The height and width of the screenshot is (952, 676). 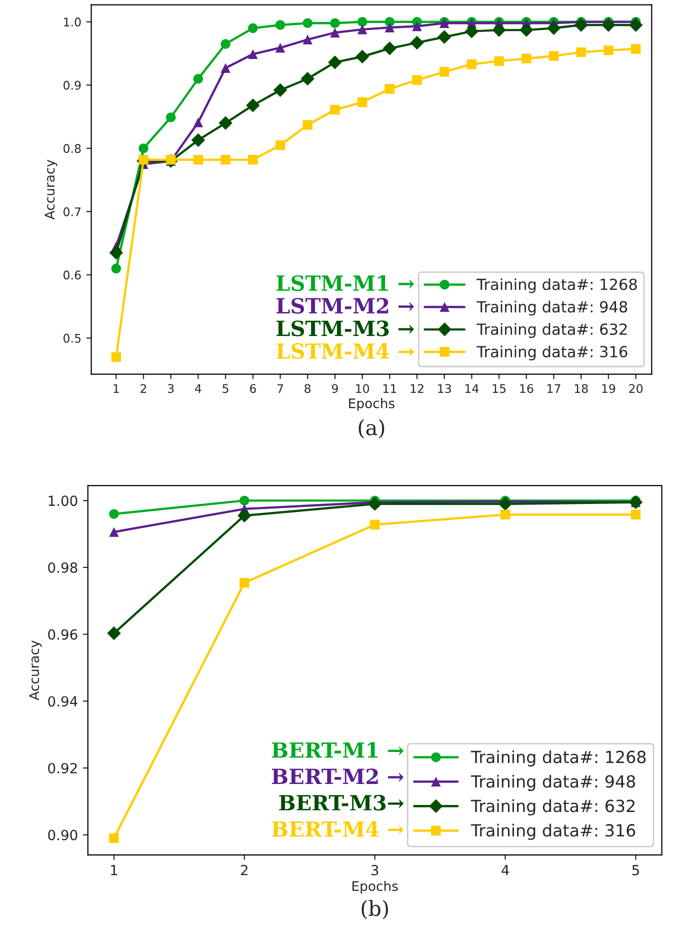 What do you see at coordinates (338, 776) in the screenshot?
I see `annotation: BERT-M2 →` at bounding box center [338, 776].